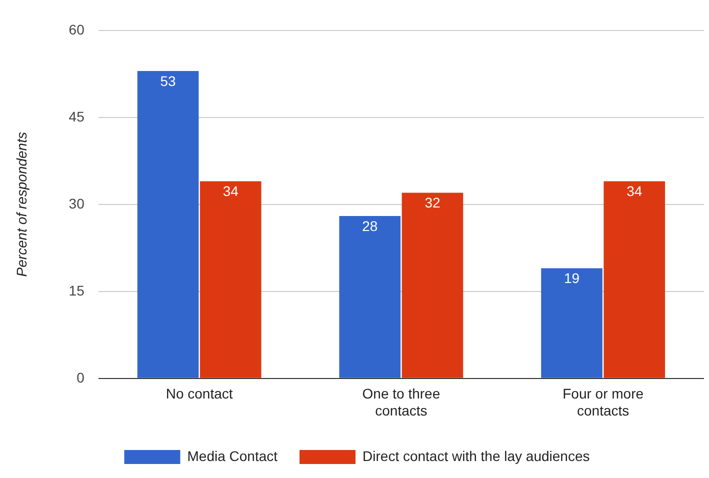  Describe the element at coordinates (76, 290) in the screenshot. I see `y-tick-label: 15` at that location.